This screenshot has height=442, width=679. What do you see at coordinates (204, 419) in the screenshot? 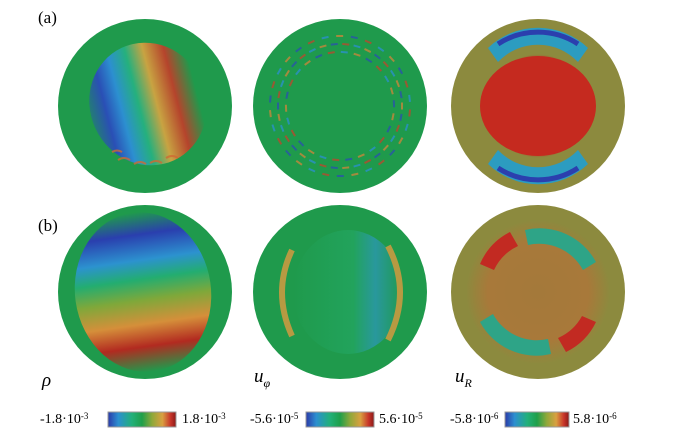
I see `colorbar-rho-max: 1.8·10⁻³` at bounding box center [204, 419].